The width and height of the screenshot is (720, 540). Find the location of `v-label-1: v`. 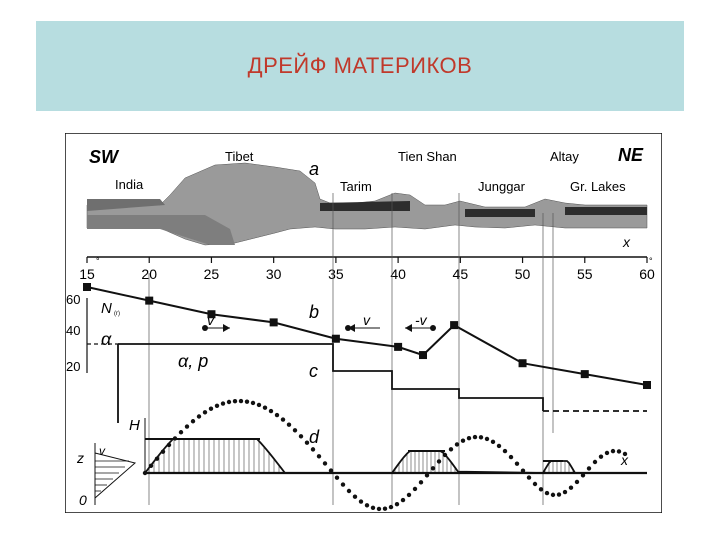

v-label-1: v is located at coordinates (211, 320).